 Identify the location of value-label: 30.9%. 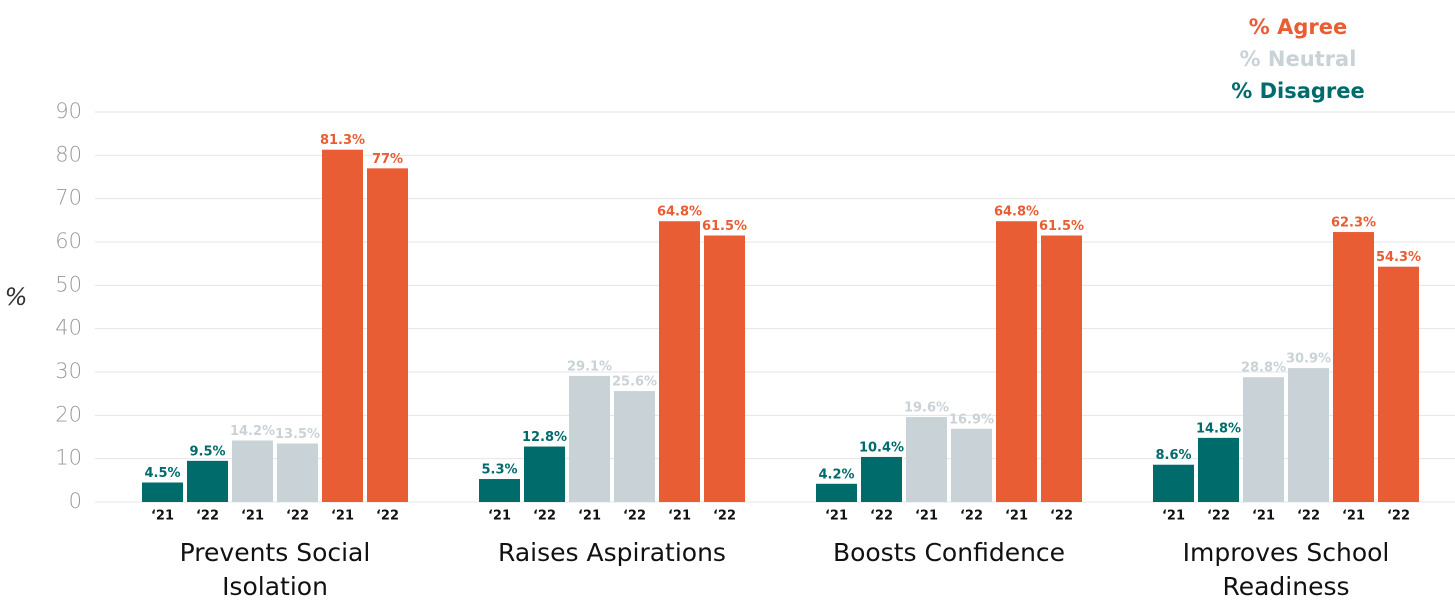
(1308, 359).